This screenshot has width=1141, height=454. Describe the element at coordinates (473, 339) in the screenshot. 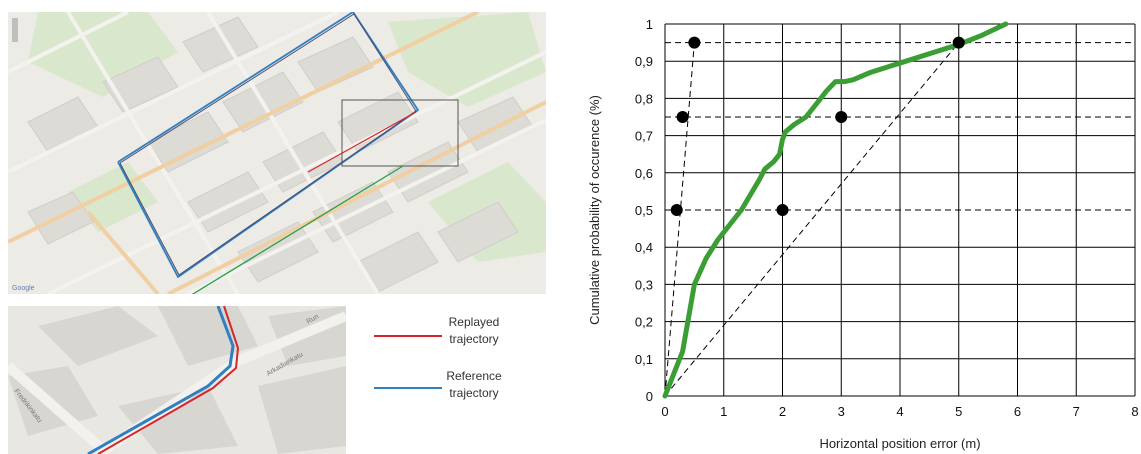

I see `legend-replayed-line2: trajectory` at that location.